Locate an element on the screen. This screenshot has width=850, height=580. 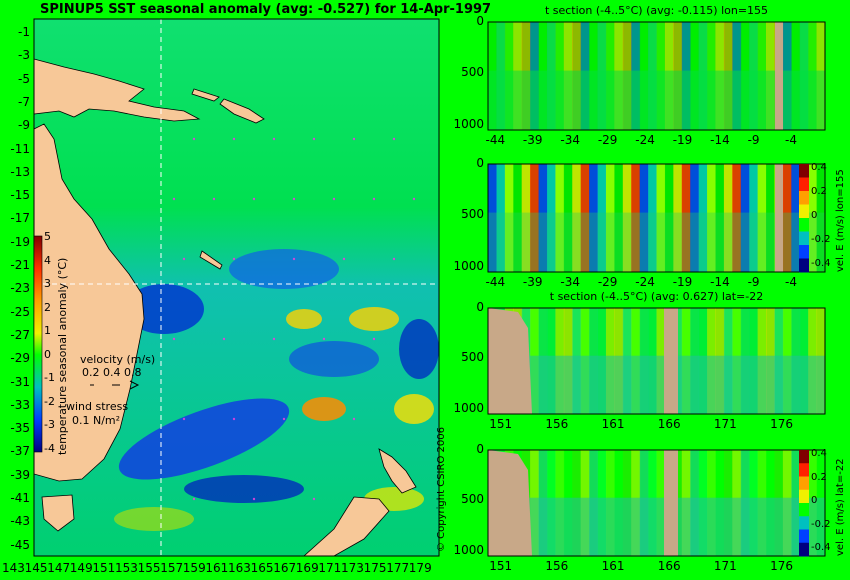
map-lon-tick: 175 is located at coordinates (375, 568).